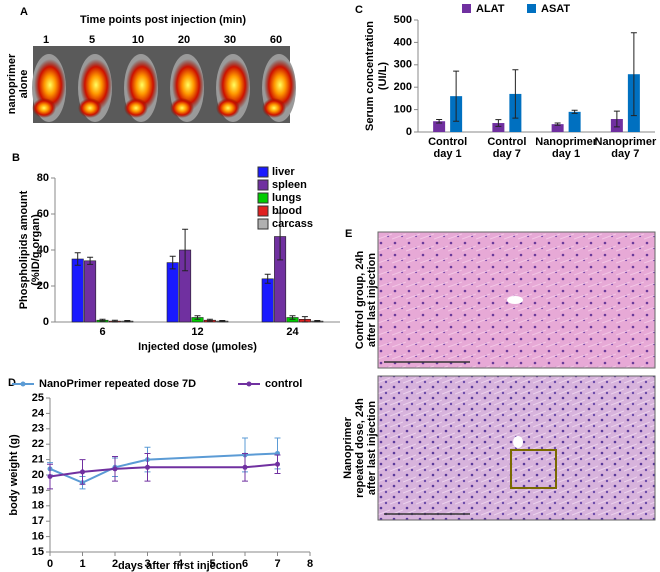 This screenshot has width=660, height=572. I want to click on y-tick-label: 200, so click(403, 87).